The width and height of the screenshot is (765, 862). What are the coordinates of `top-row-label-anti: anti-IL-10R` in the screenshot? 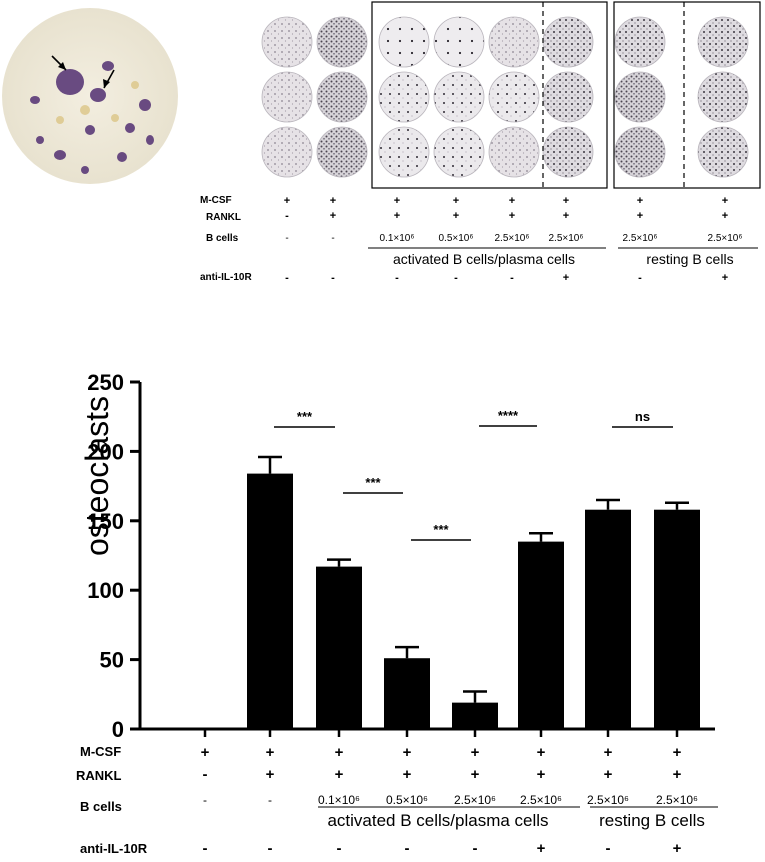 It's located at (226, 277).